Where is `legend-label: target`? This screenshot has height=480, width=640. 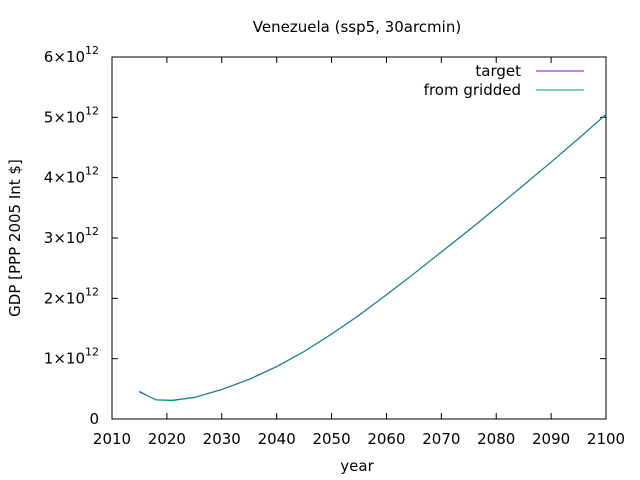 legend-label: target is located at coordinates (498, 71).